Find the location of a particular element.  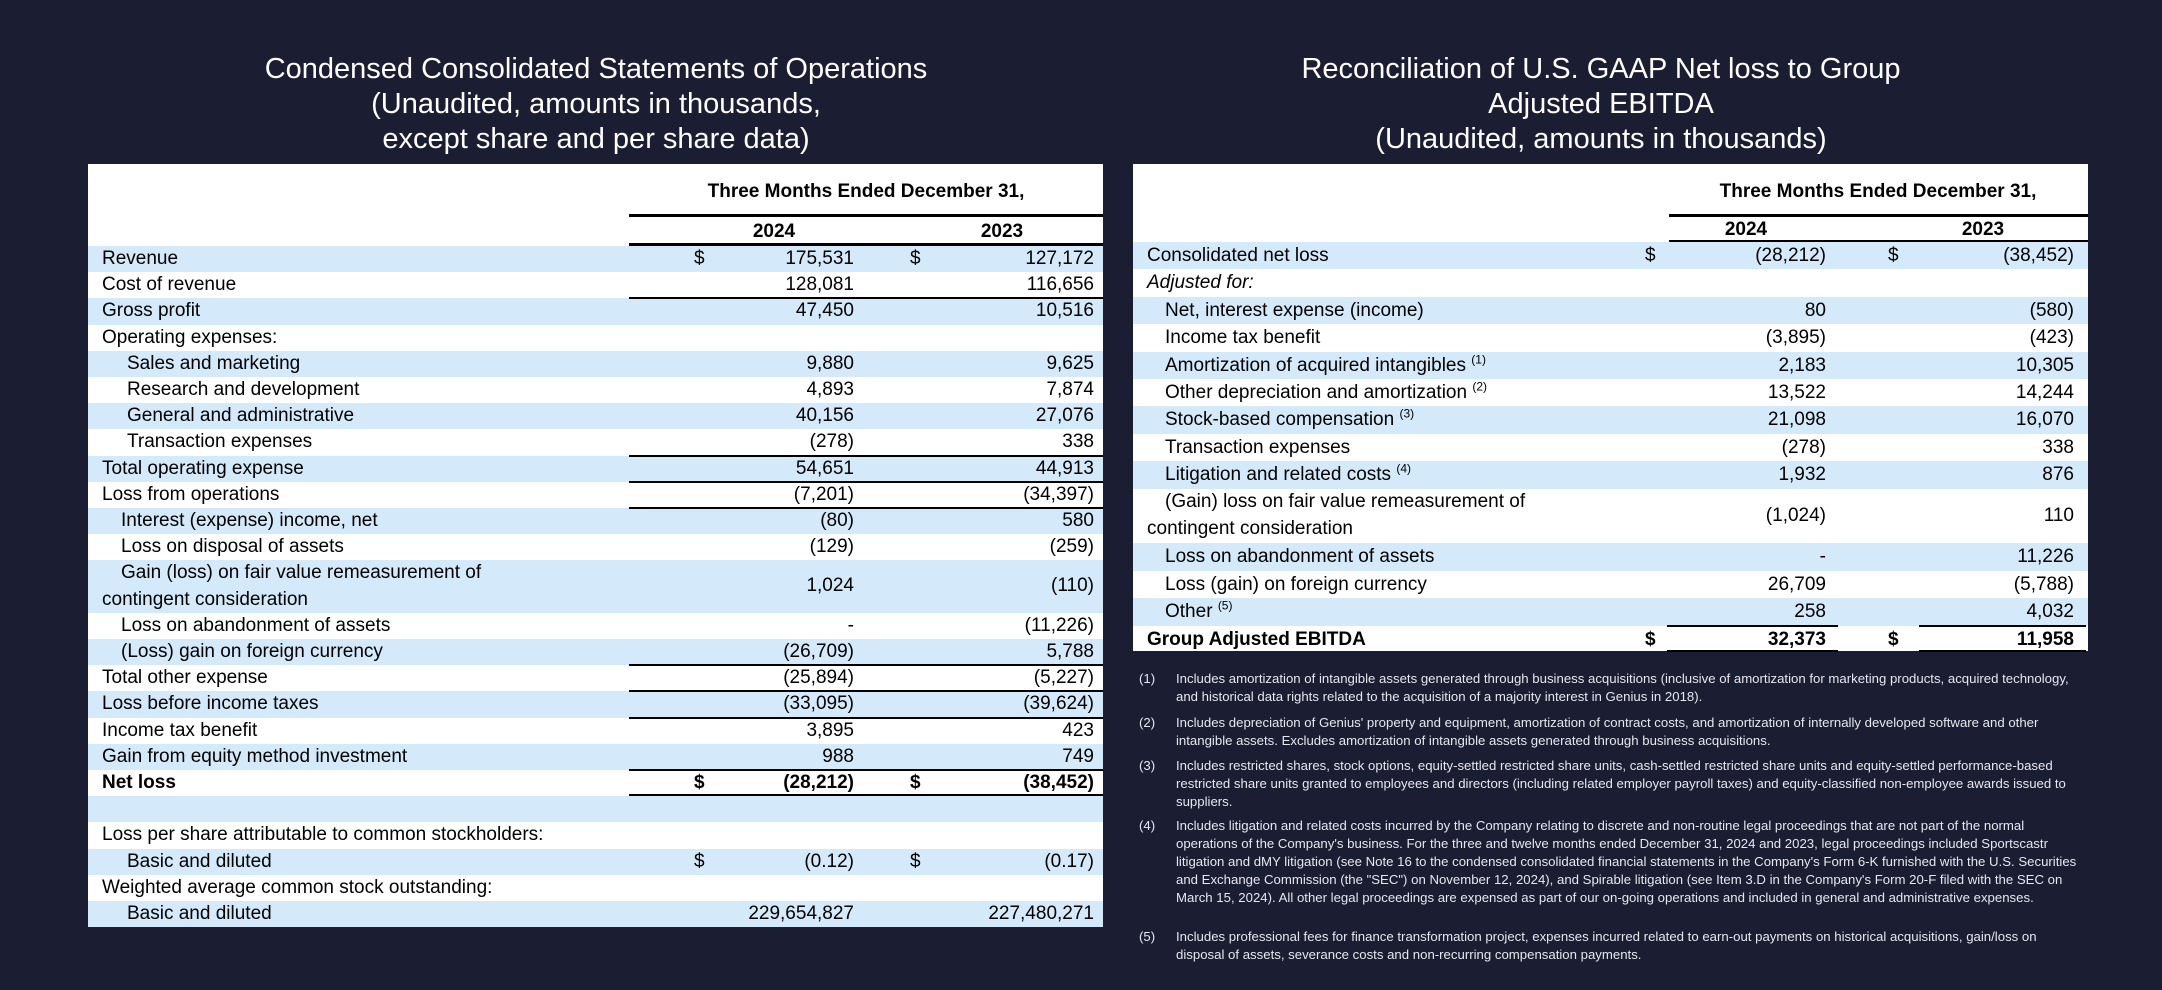

row-label: Loss on abandonment of assets is located at coordinates (255, 626).